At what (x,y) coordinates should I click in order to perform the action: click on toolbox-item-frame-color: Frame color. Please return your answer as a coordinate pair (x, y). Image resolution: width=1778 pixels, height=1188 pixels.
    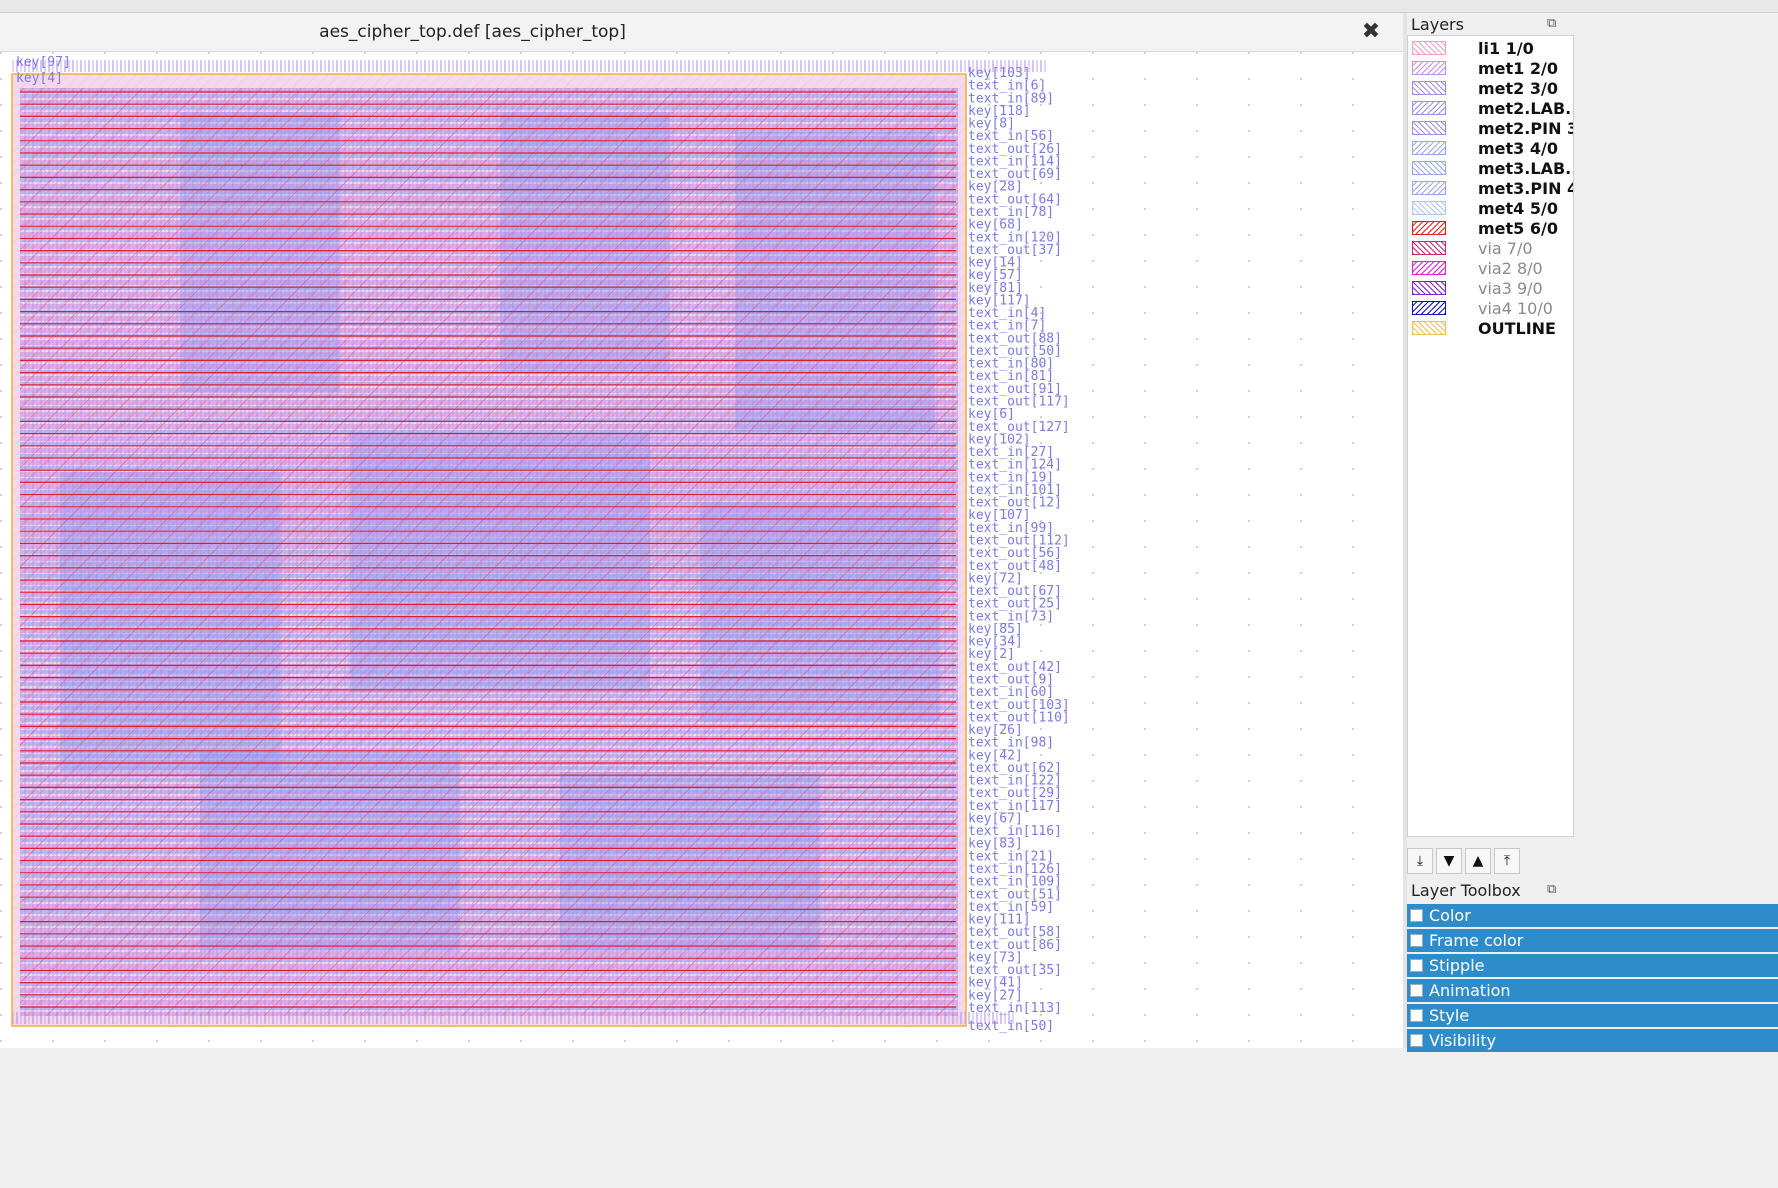
    Looking at the image, I should click on (1592, 941).